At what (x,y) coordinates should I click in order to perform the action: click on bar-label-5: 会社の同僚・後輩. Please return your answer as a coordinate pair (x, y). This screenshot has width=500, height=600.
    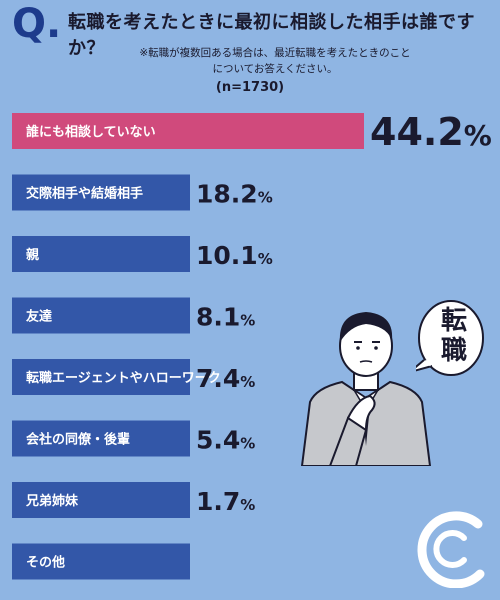
    Looking at the image, I should click on (78, 440).